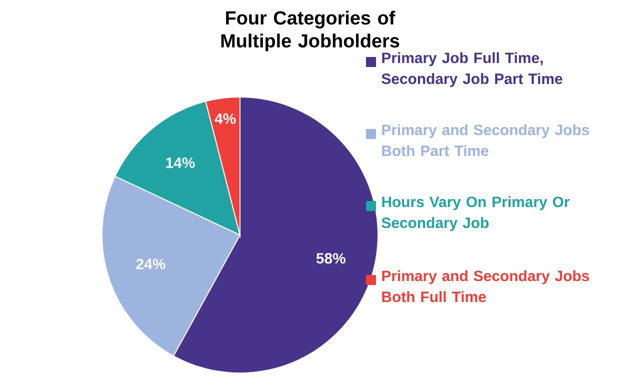  I want to click on data-label: 58%, so click(331, 258).